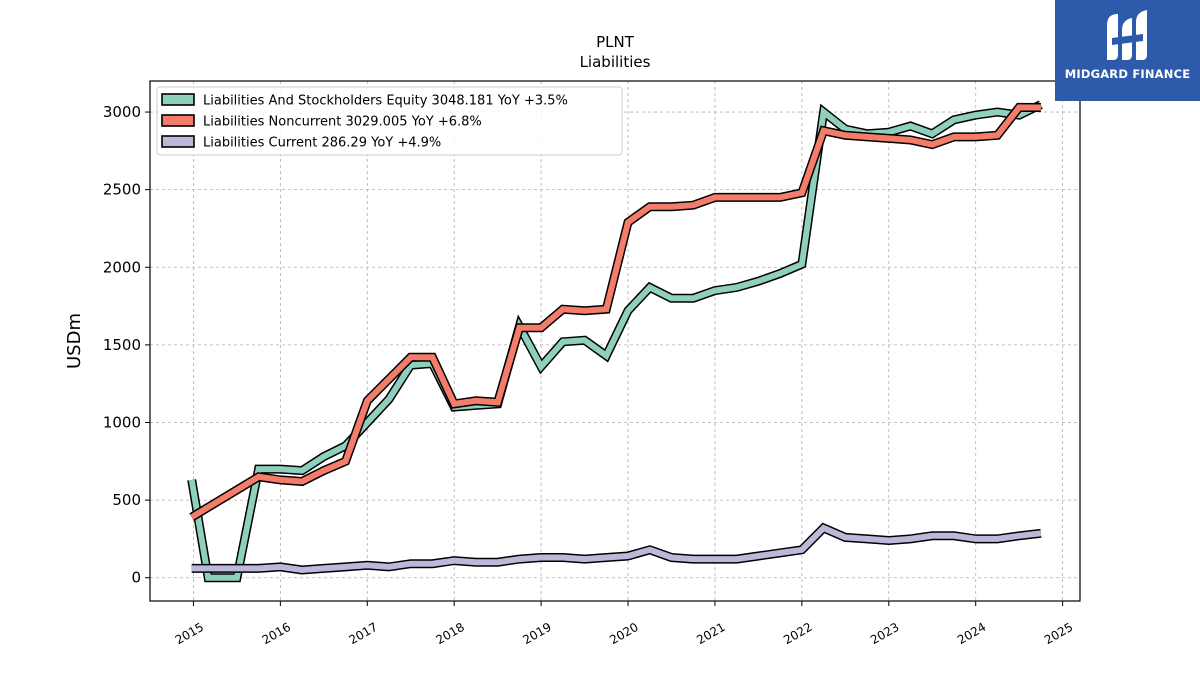  I want to click on x-tick-label: 2018, so click(449, 633).